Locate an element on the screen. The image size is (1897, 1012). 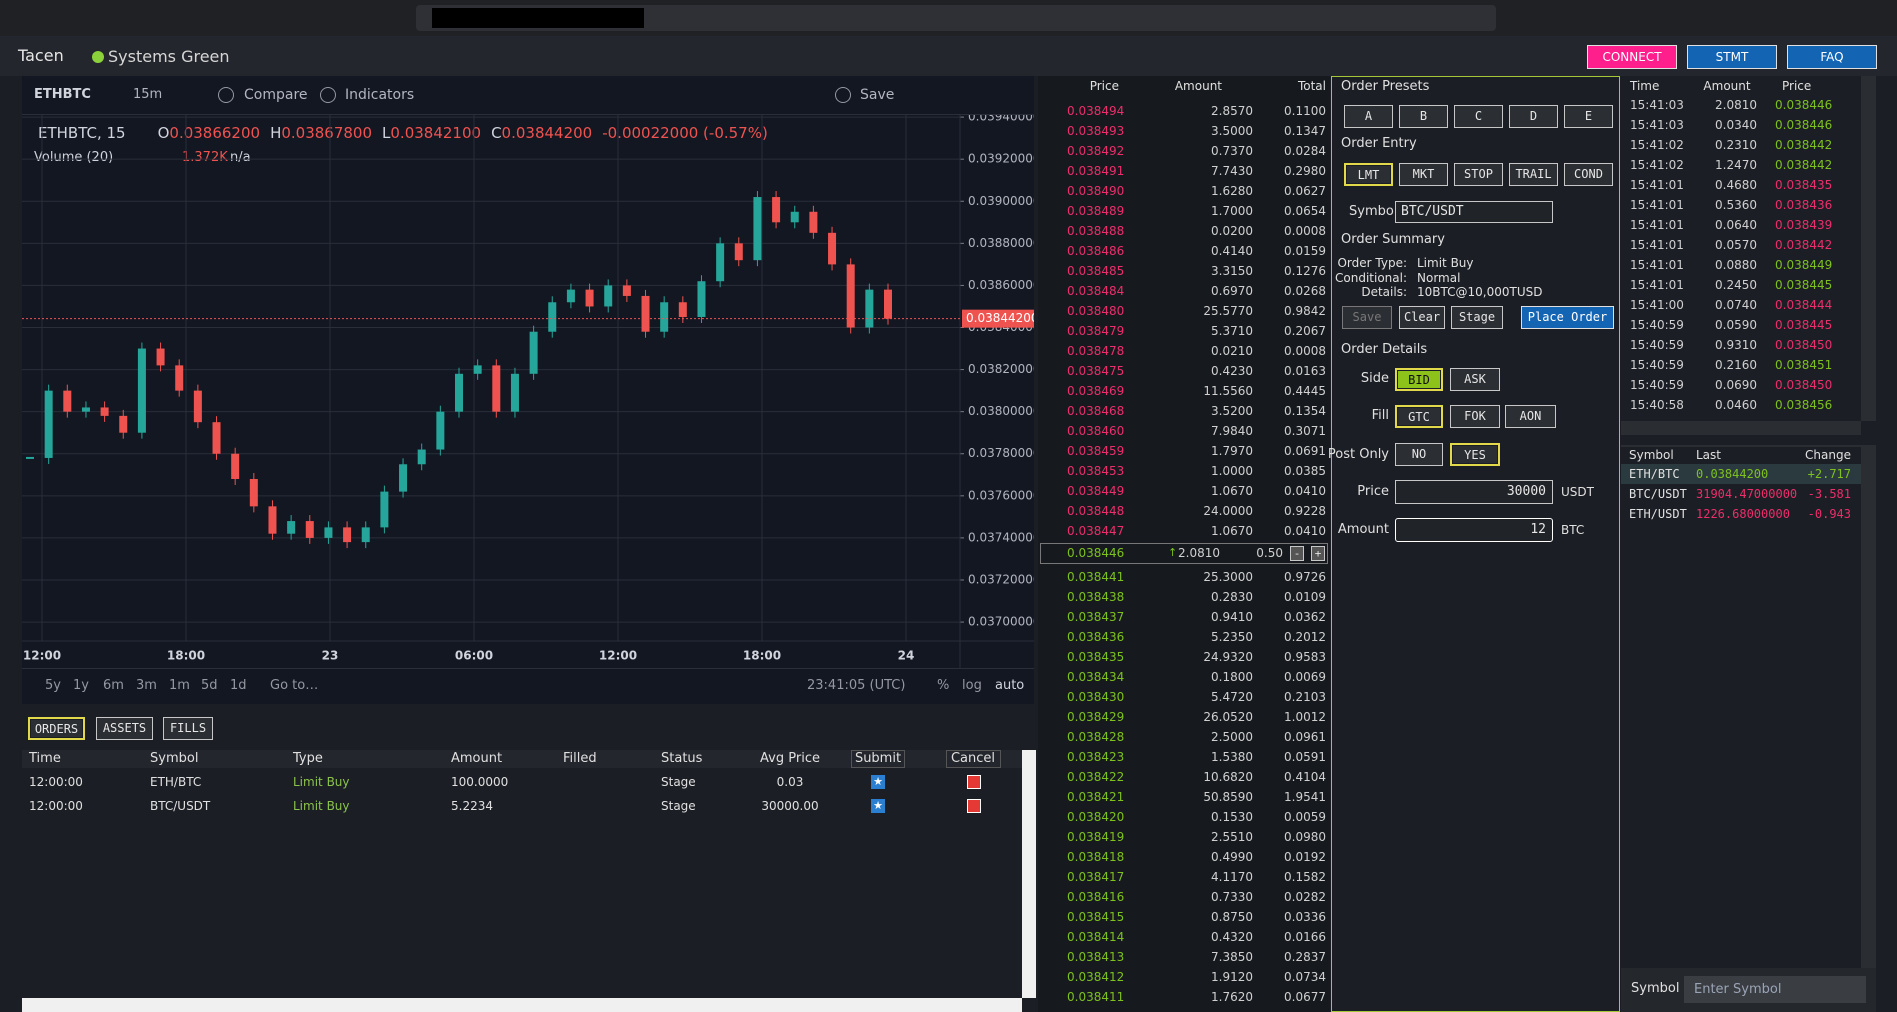
action-button: Clear is located at coordinates (1422, 317).